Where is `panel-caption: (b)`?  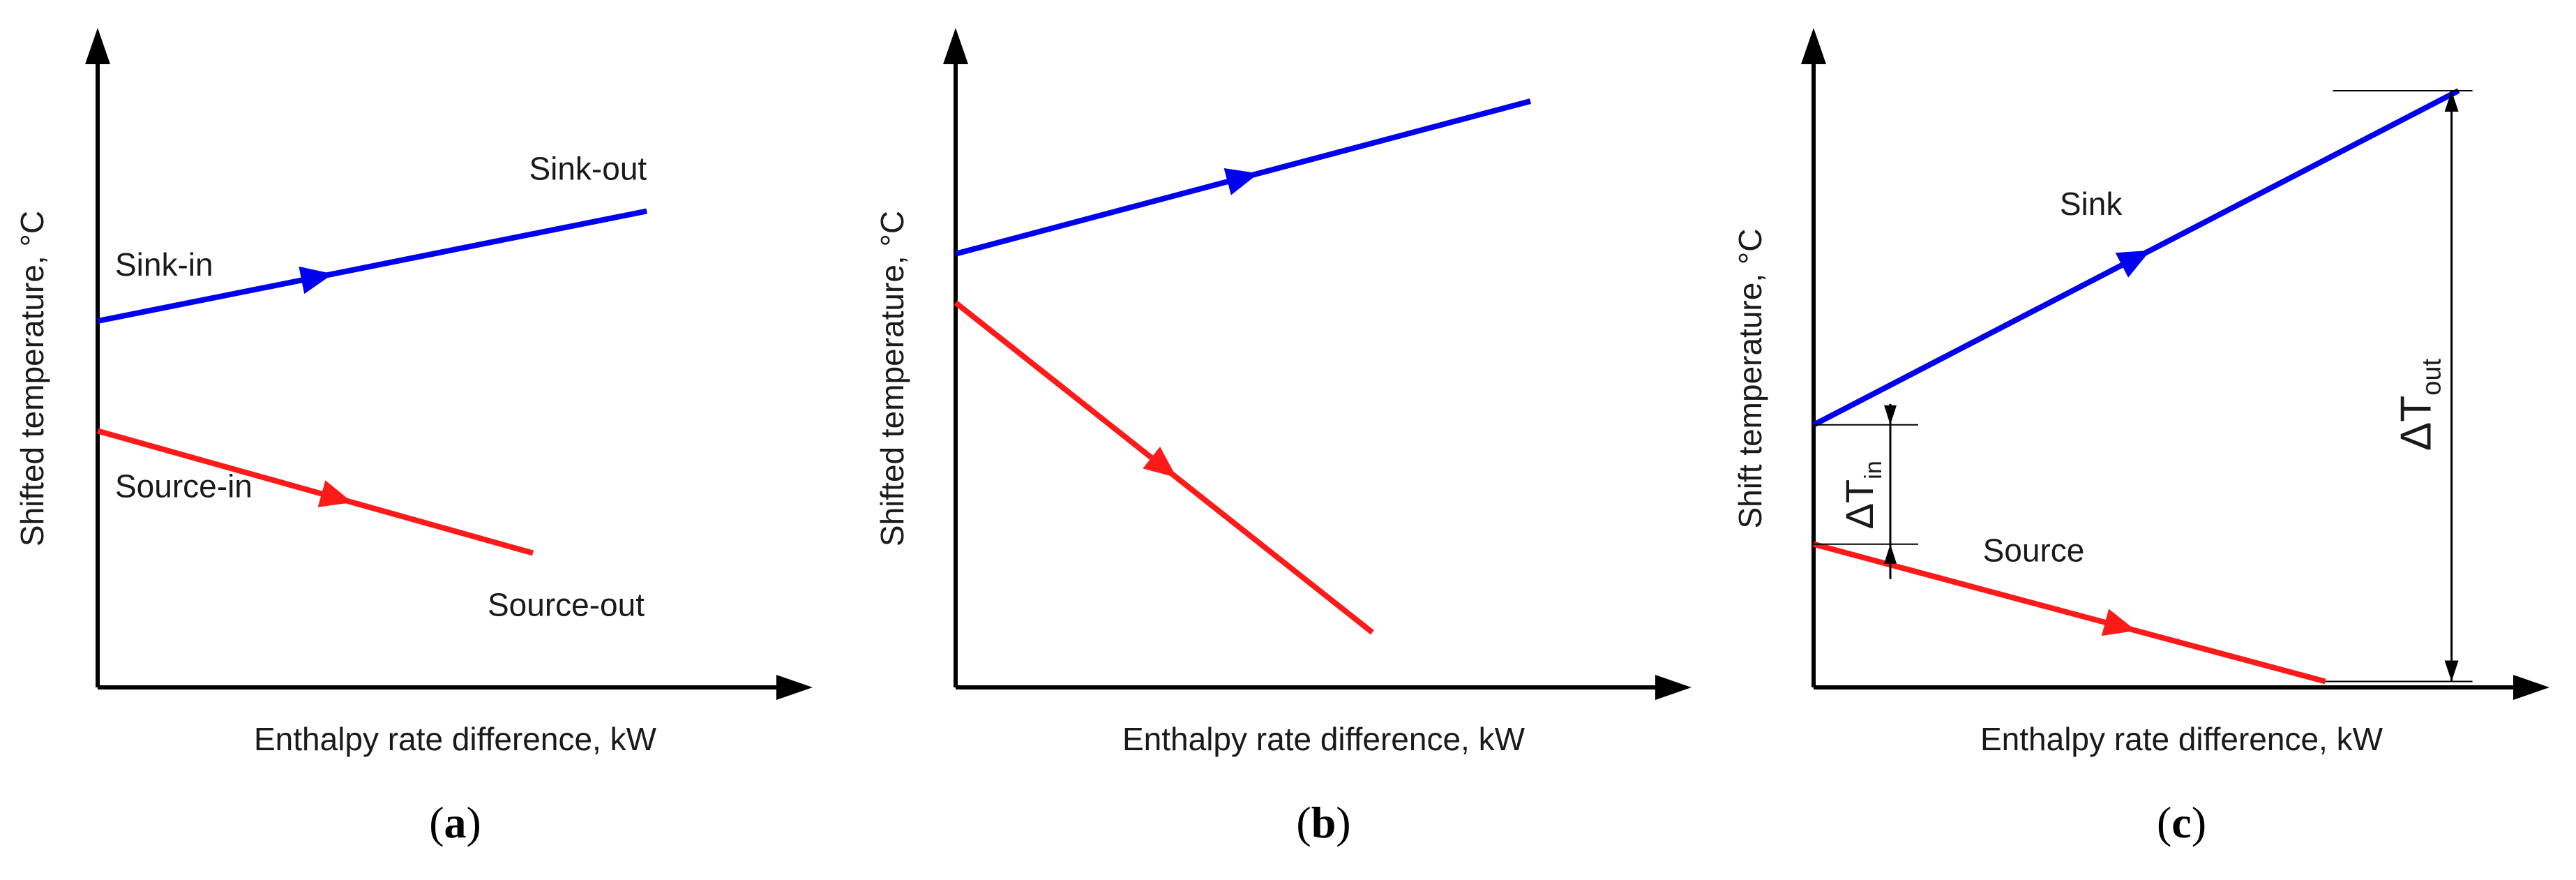 panel-caption: (b) is located at coordinates (1323, 822).